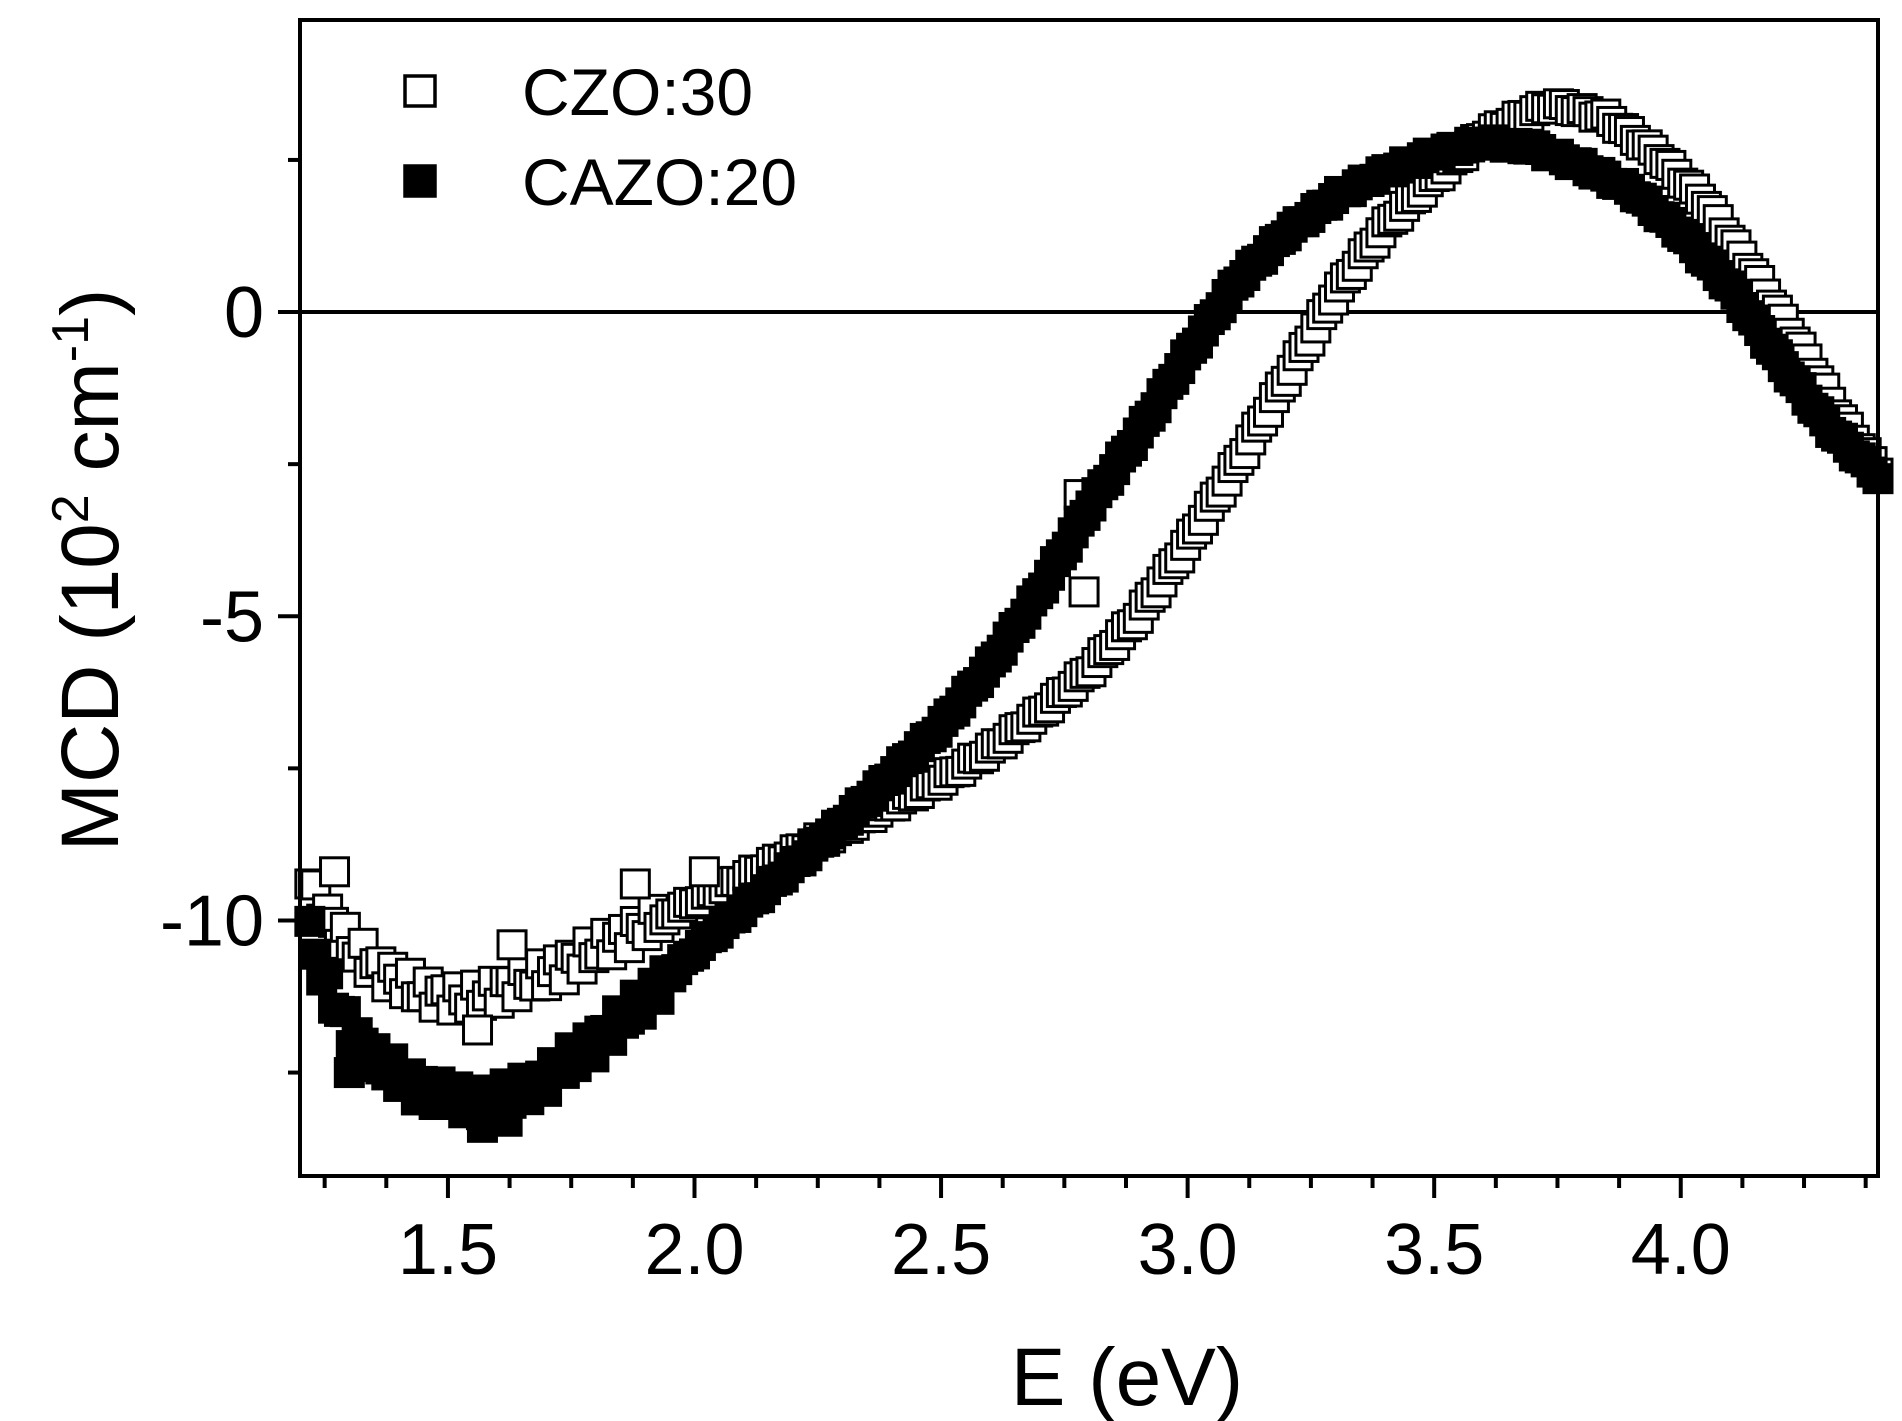  Describe the element at coordinates (694, 1250) in the screenshot. I see `x-tick-label: 2.0` at that location.